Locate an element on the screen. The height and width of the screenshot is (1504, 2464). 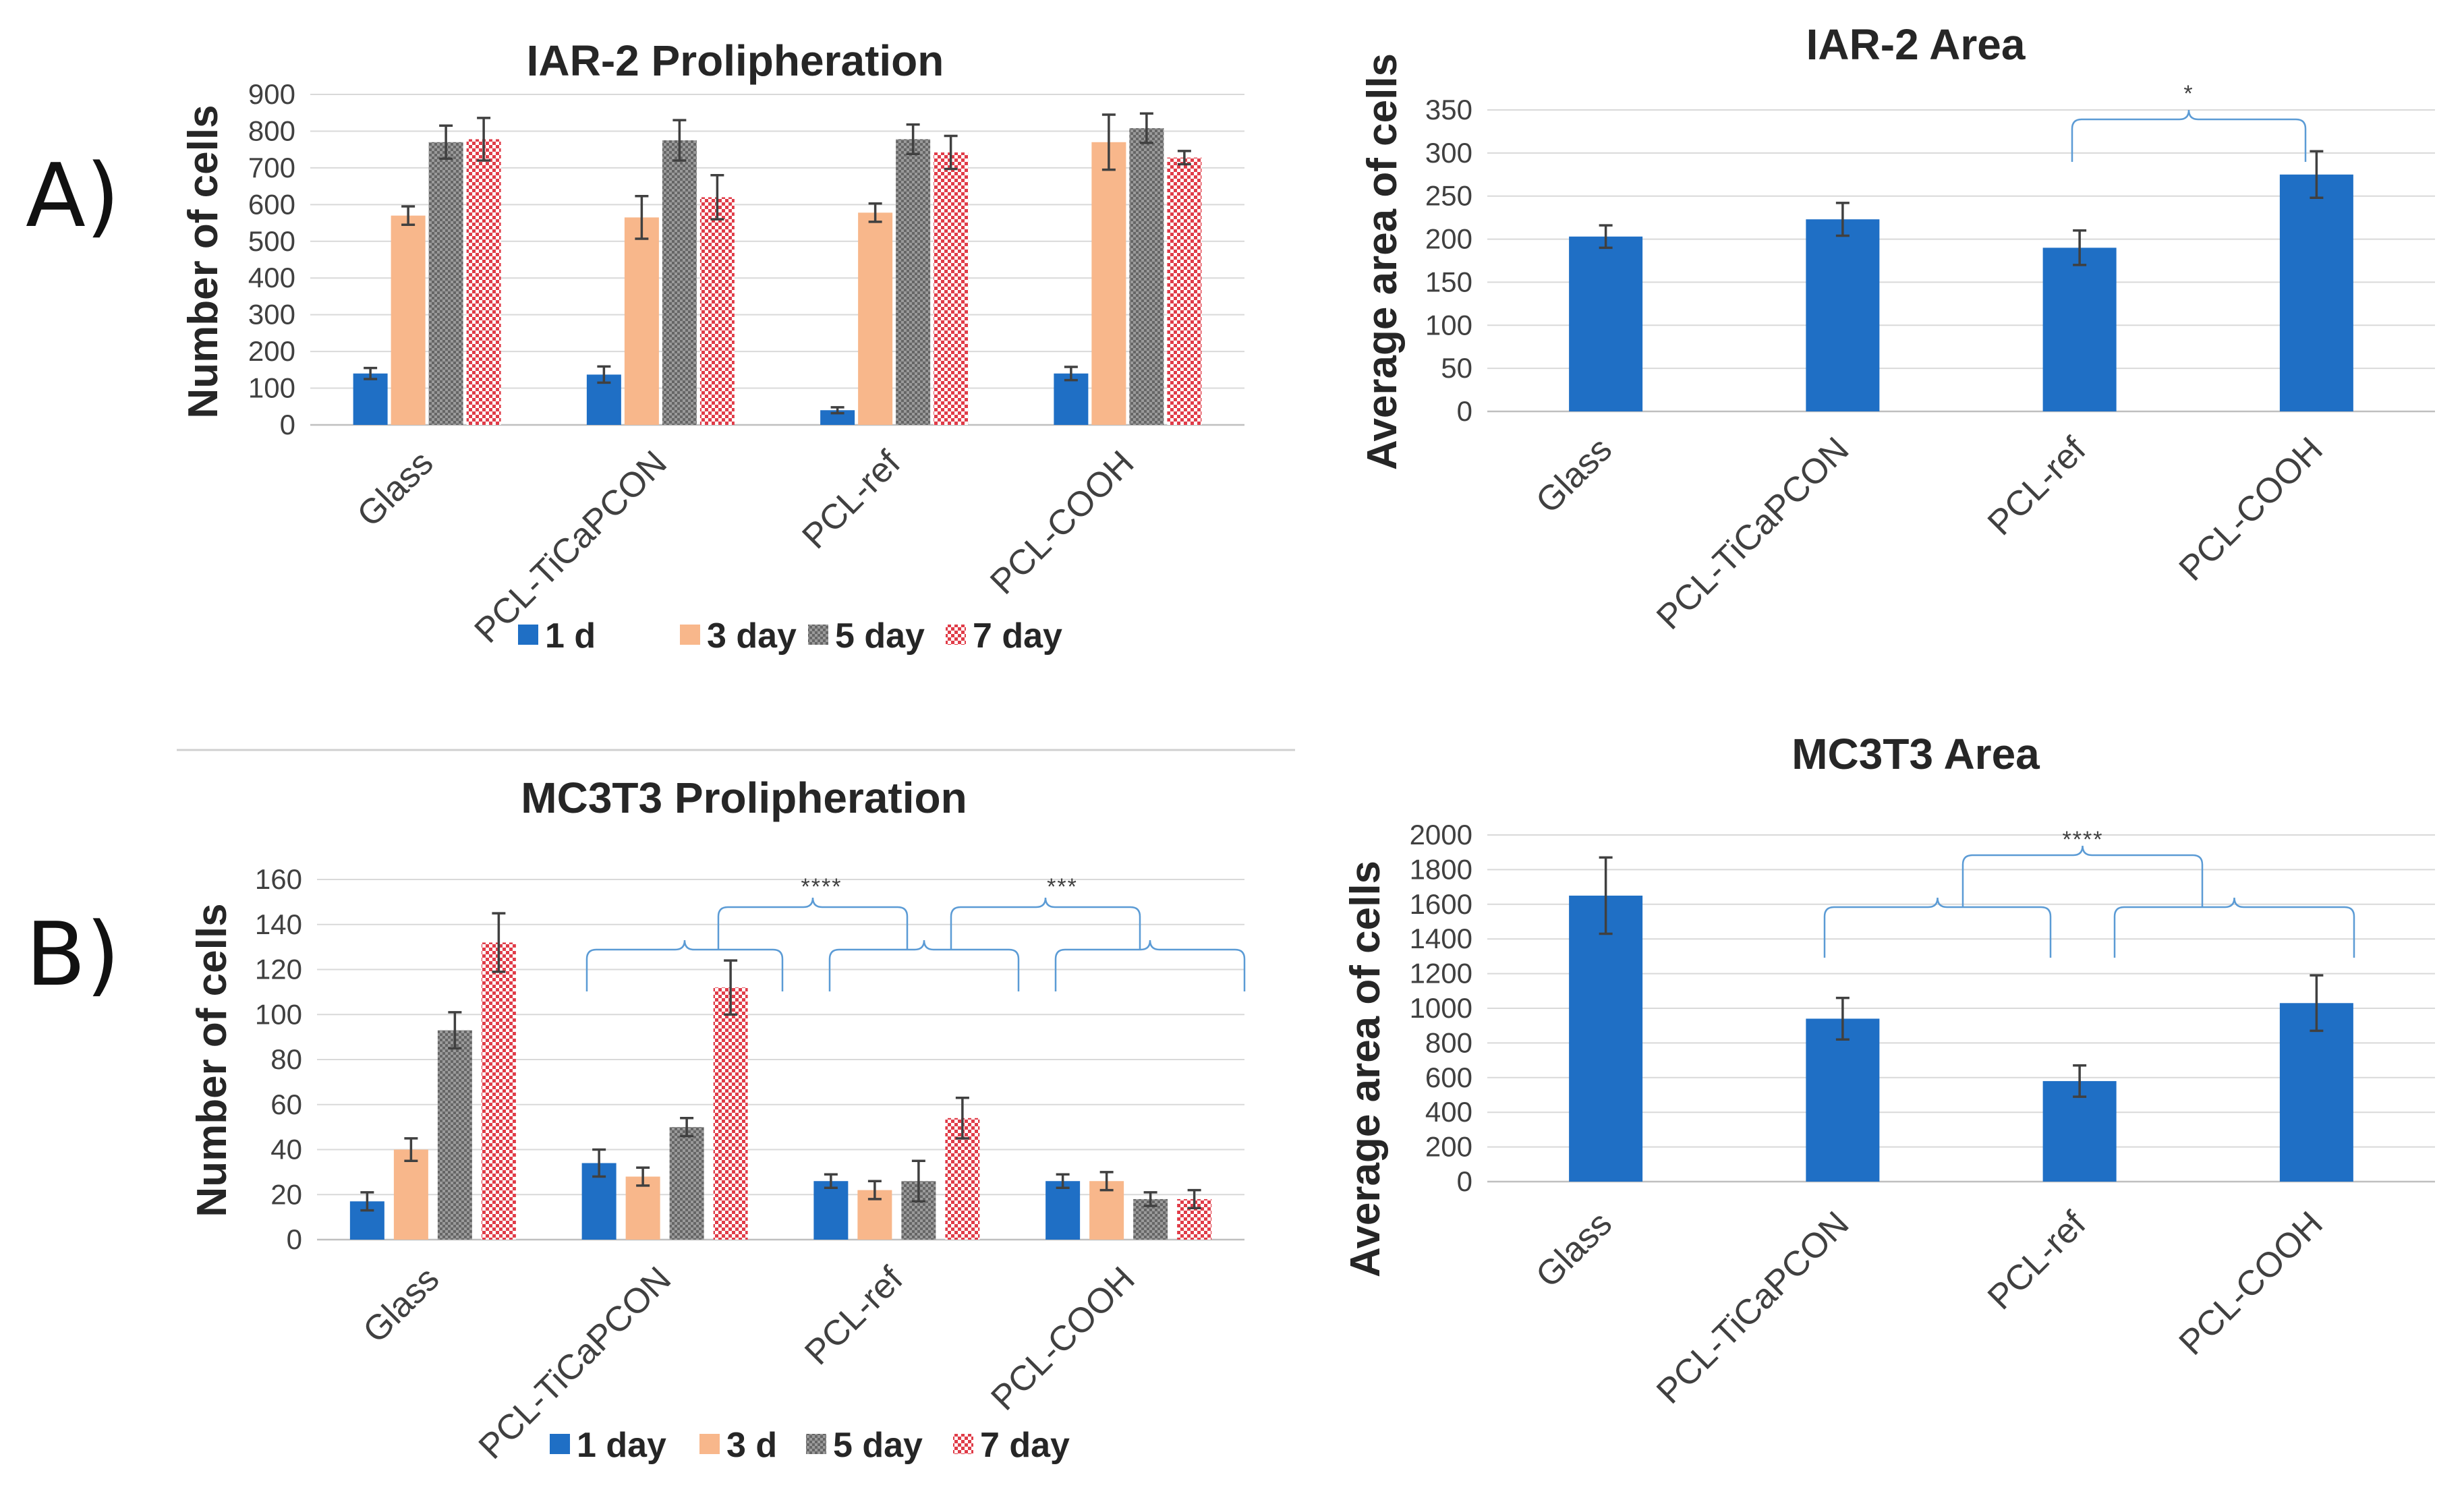
chart-title: MC3T3 Prolipheration is located at coordinates (744, 798).